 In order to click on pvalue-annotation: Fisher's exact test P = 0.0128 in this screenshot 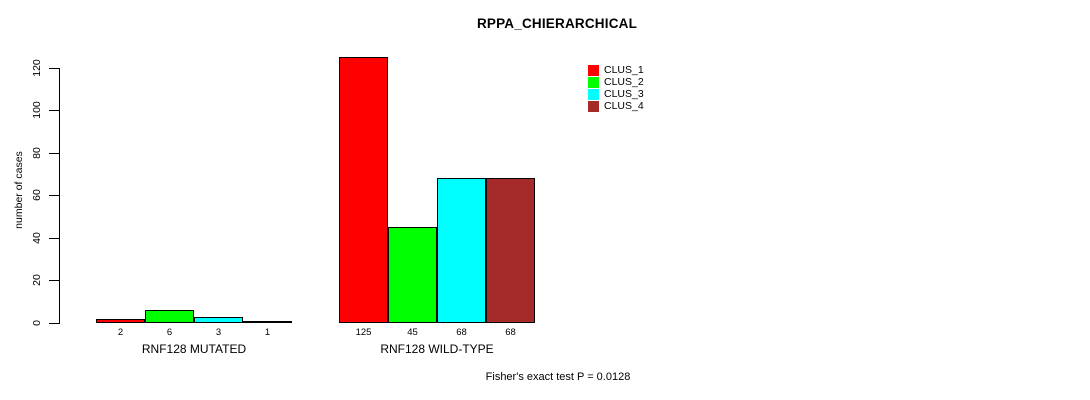, I will do `click(558, 377)`.